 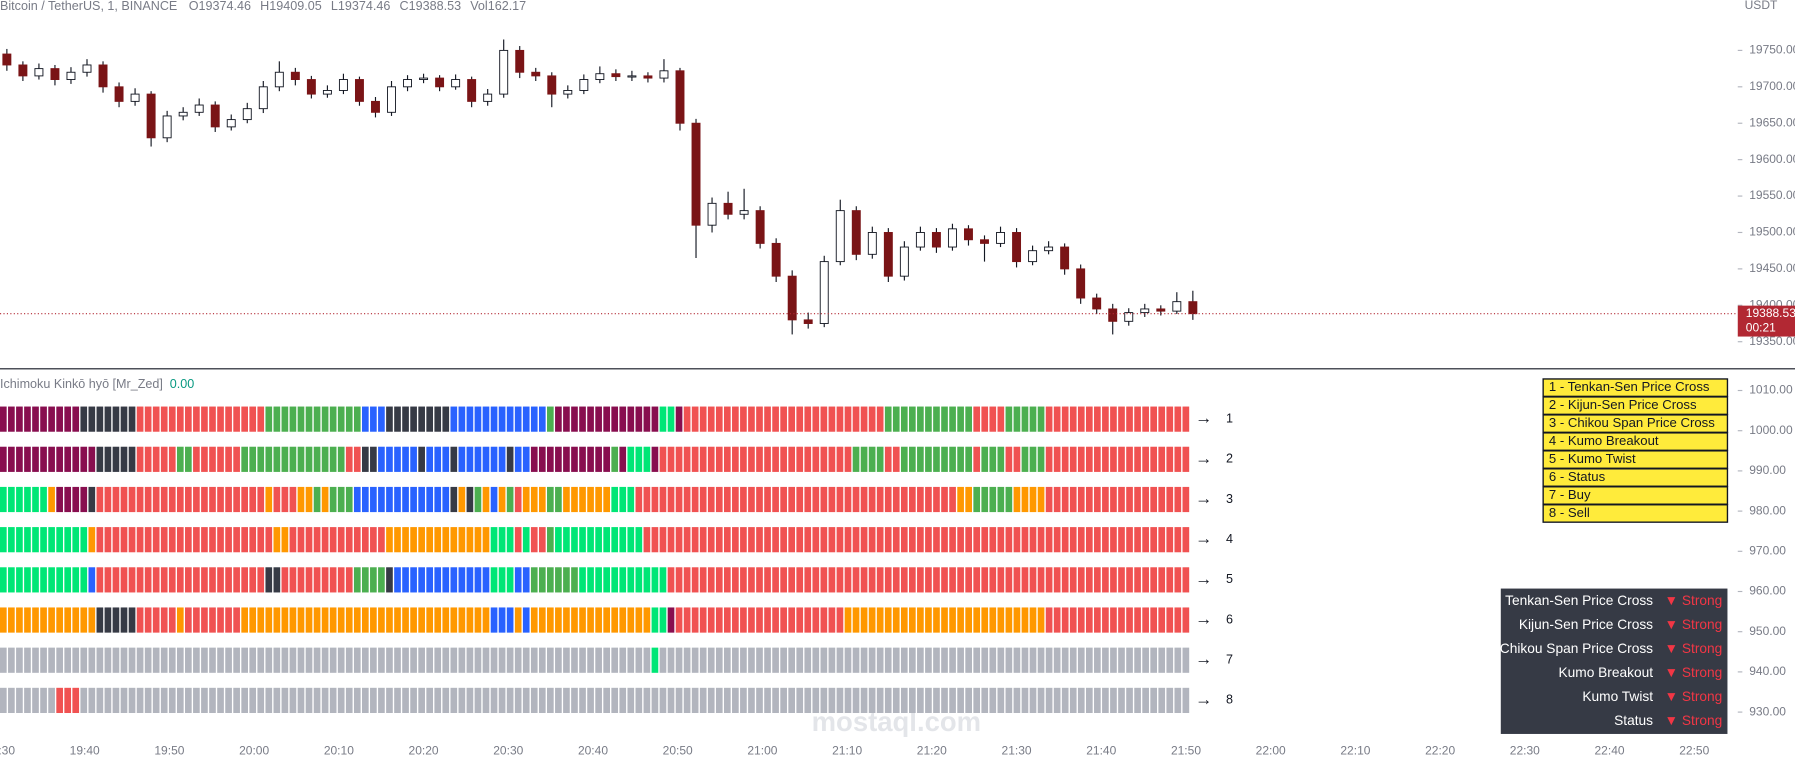 What do you see at coordinates (678, 750) in the screenshot?
I see `x-tick-label: 20:50` at bounding box center [678, 750].